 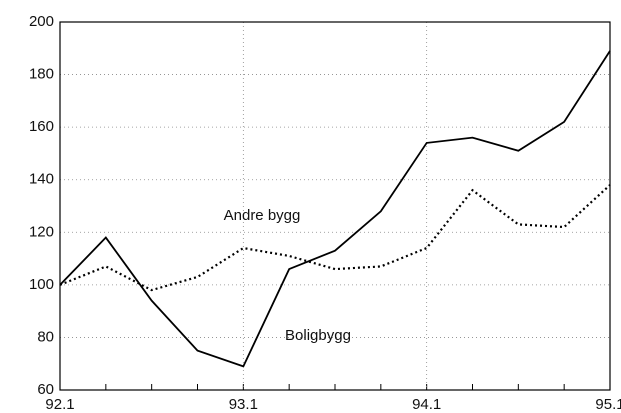 I want to click on y-tick-label: 180, so click(x=41, y=74).